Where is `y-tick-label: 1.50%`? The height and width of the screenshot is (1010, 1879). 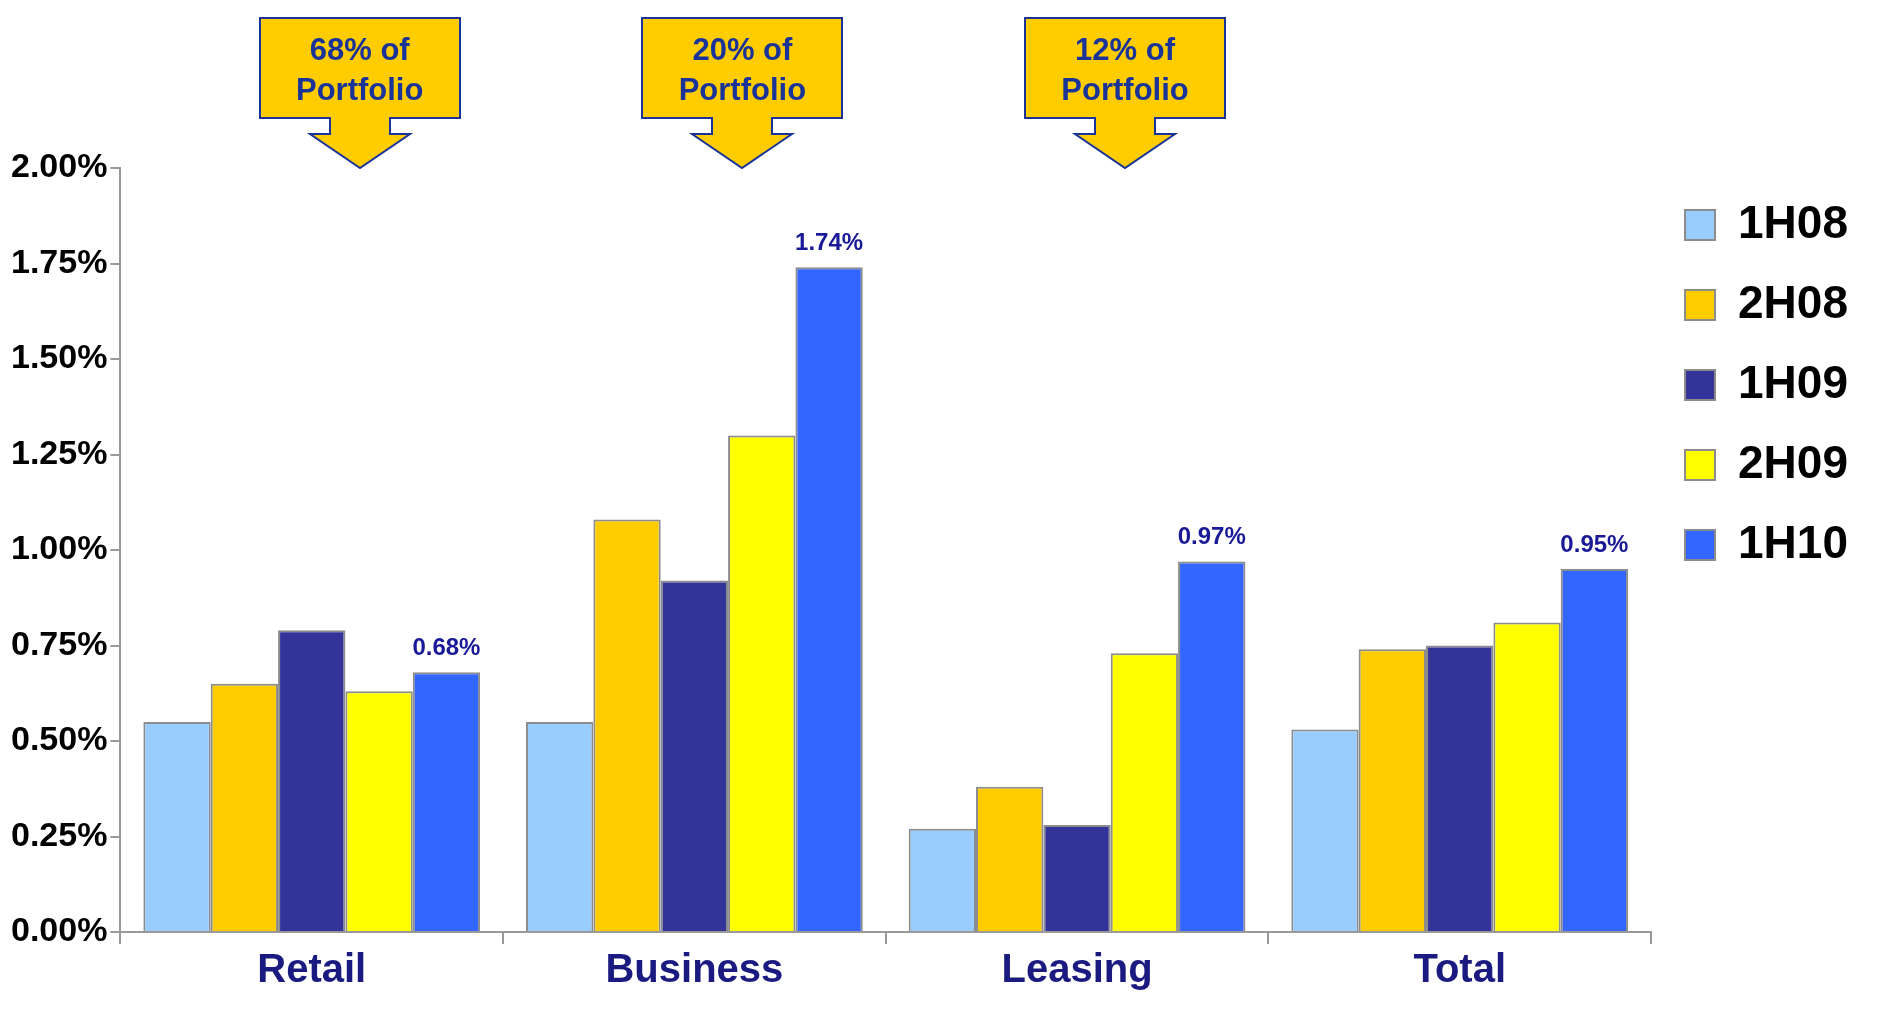
y-tick-label: 1.50% is located at coordinates (59, 356).